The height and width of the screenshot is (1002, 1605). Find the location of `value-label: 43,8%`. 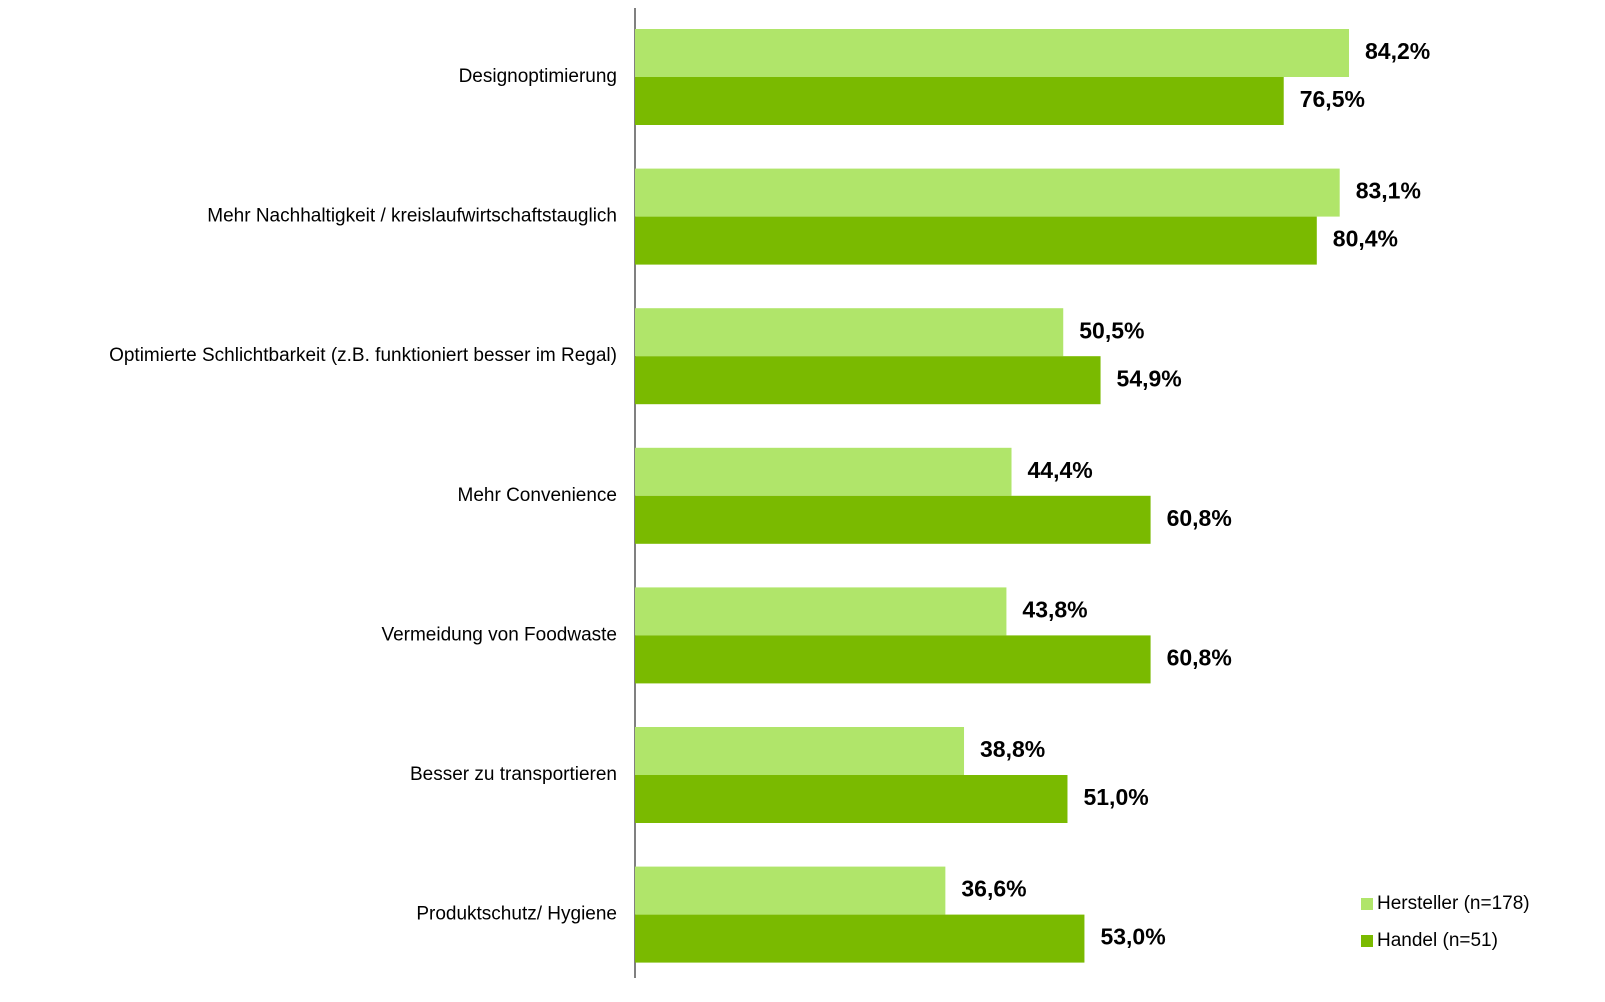

value-label: 43,8% is located at coordinates (1054, 609).